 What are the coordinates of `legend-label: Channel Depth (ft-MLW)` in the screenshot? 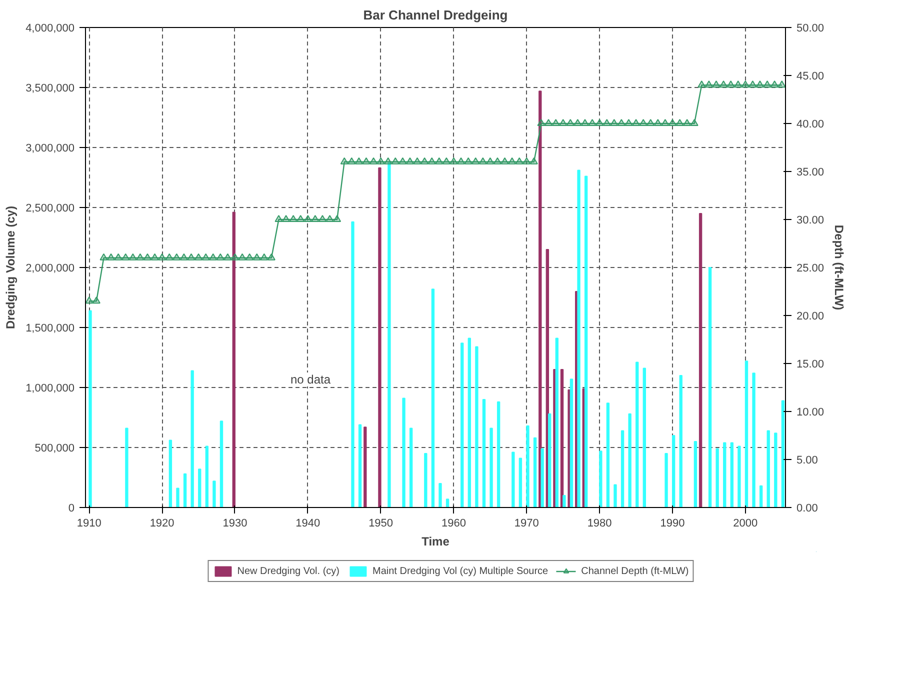 It's located at (635, 571).